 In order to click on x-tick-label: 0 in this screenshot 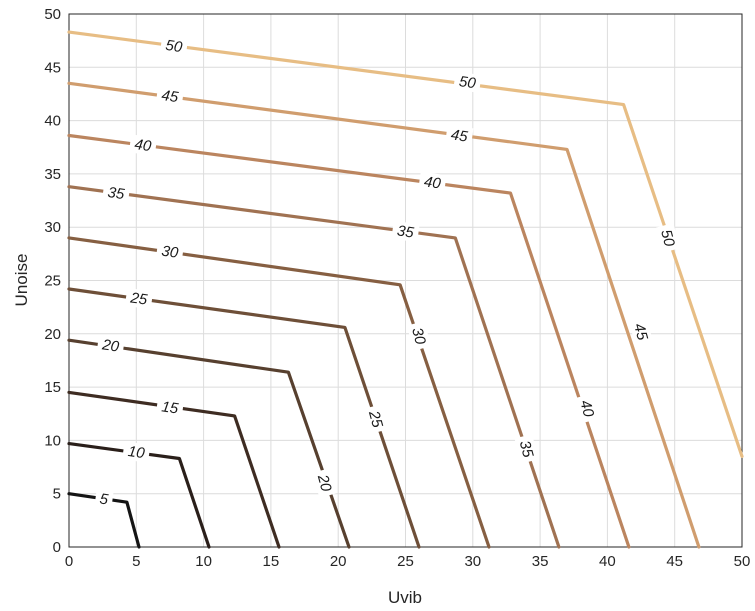, I will do `click(69, 561)`.